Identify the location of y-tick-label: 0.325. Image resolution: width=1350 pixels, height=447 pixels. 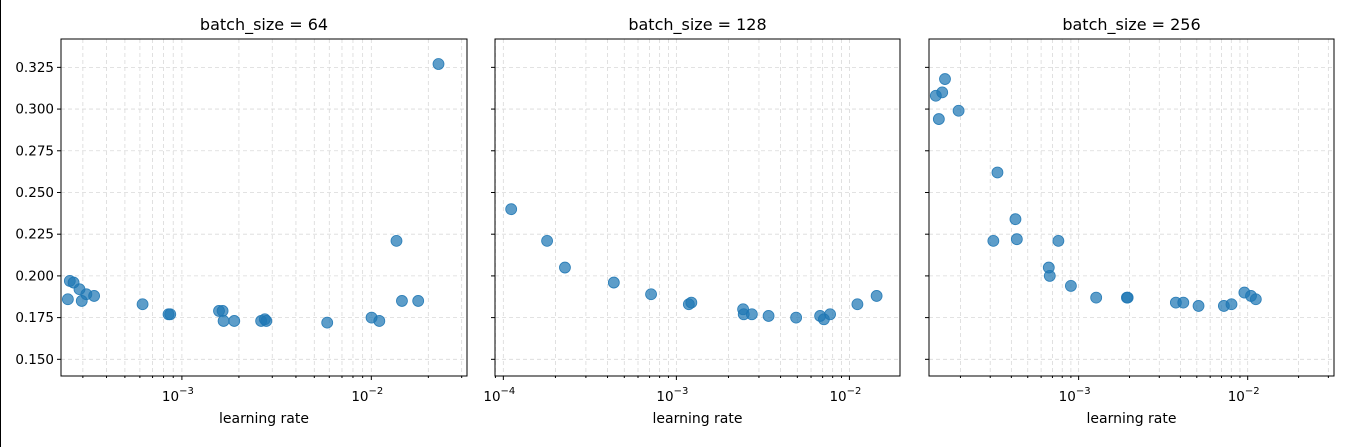
(34, 68).